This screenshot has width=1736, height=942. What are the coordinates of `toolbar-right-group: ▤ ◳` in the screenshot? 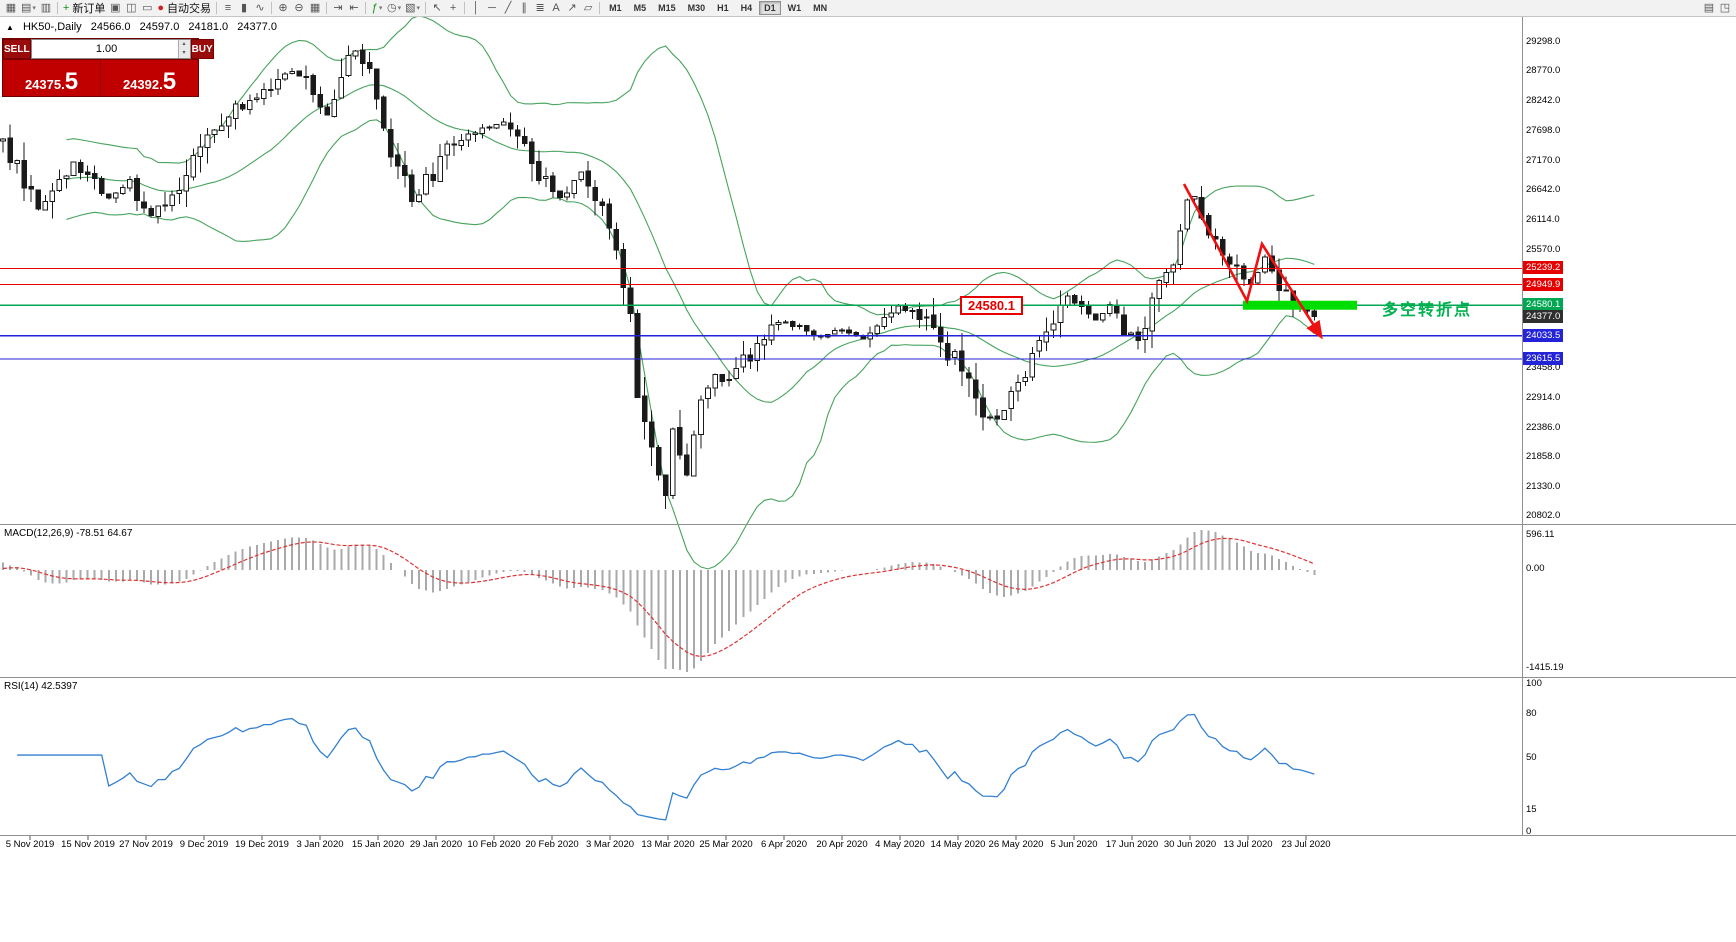 It's located at (1717, 8).